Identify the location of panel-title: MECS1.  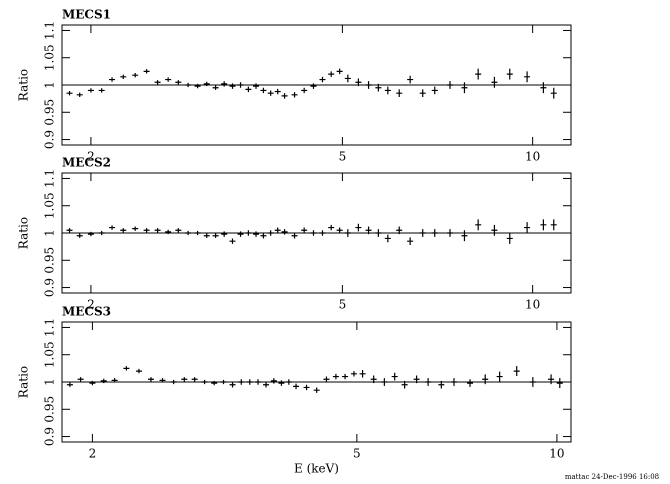
(86, 15).